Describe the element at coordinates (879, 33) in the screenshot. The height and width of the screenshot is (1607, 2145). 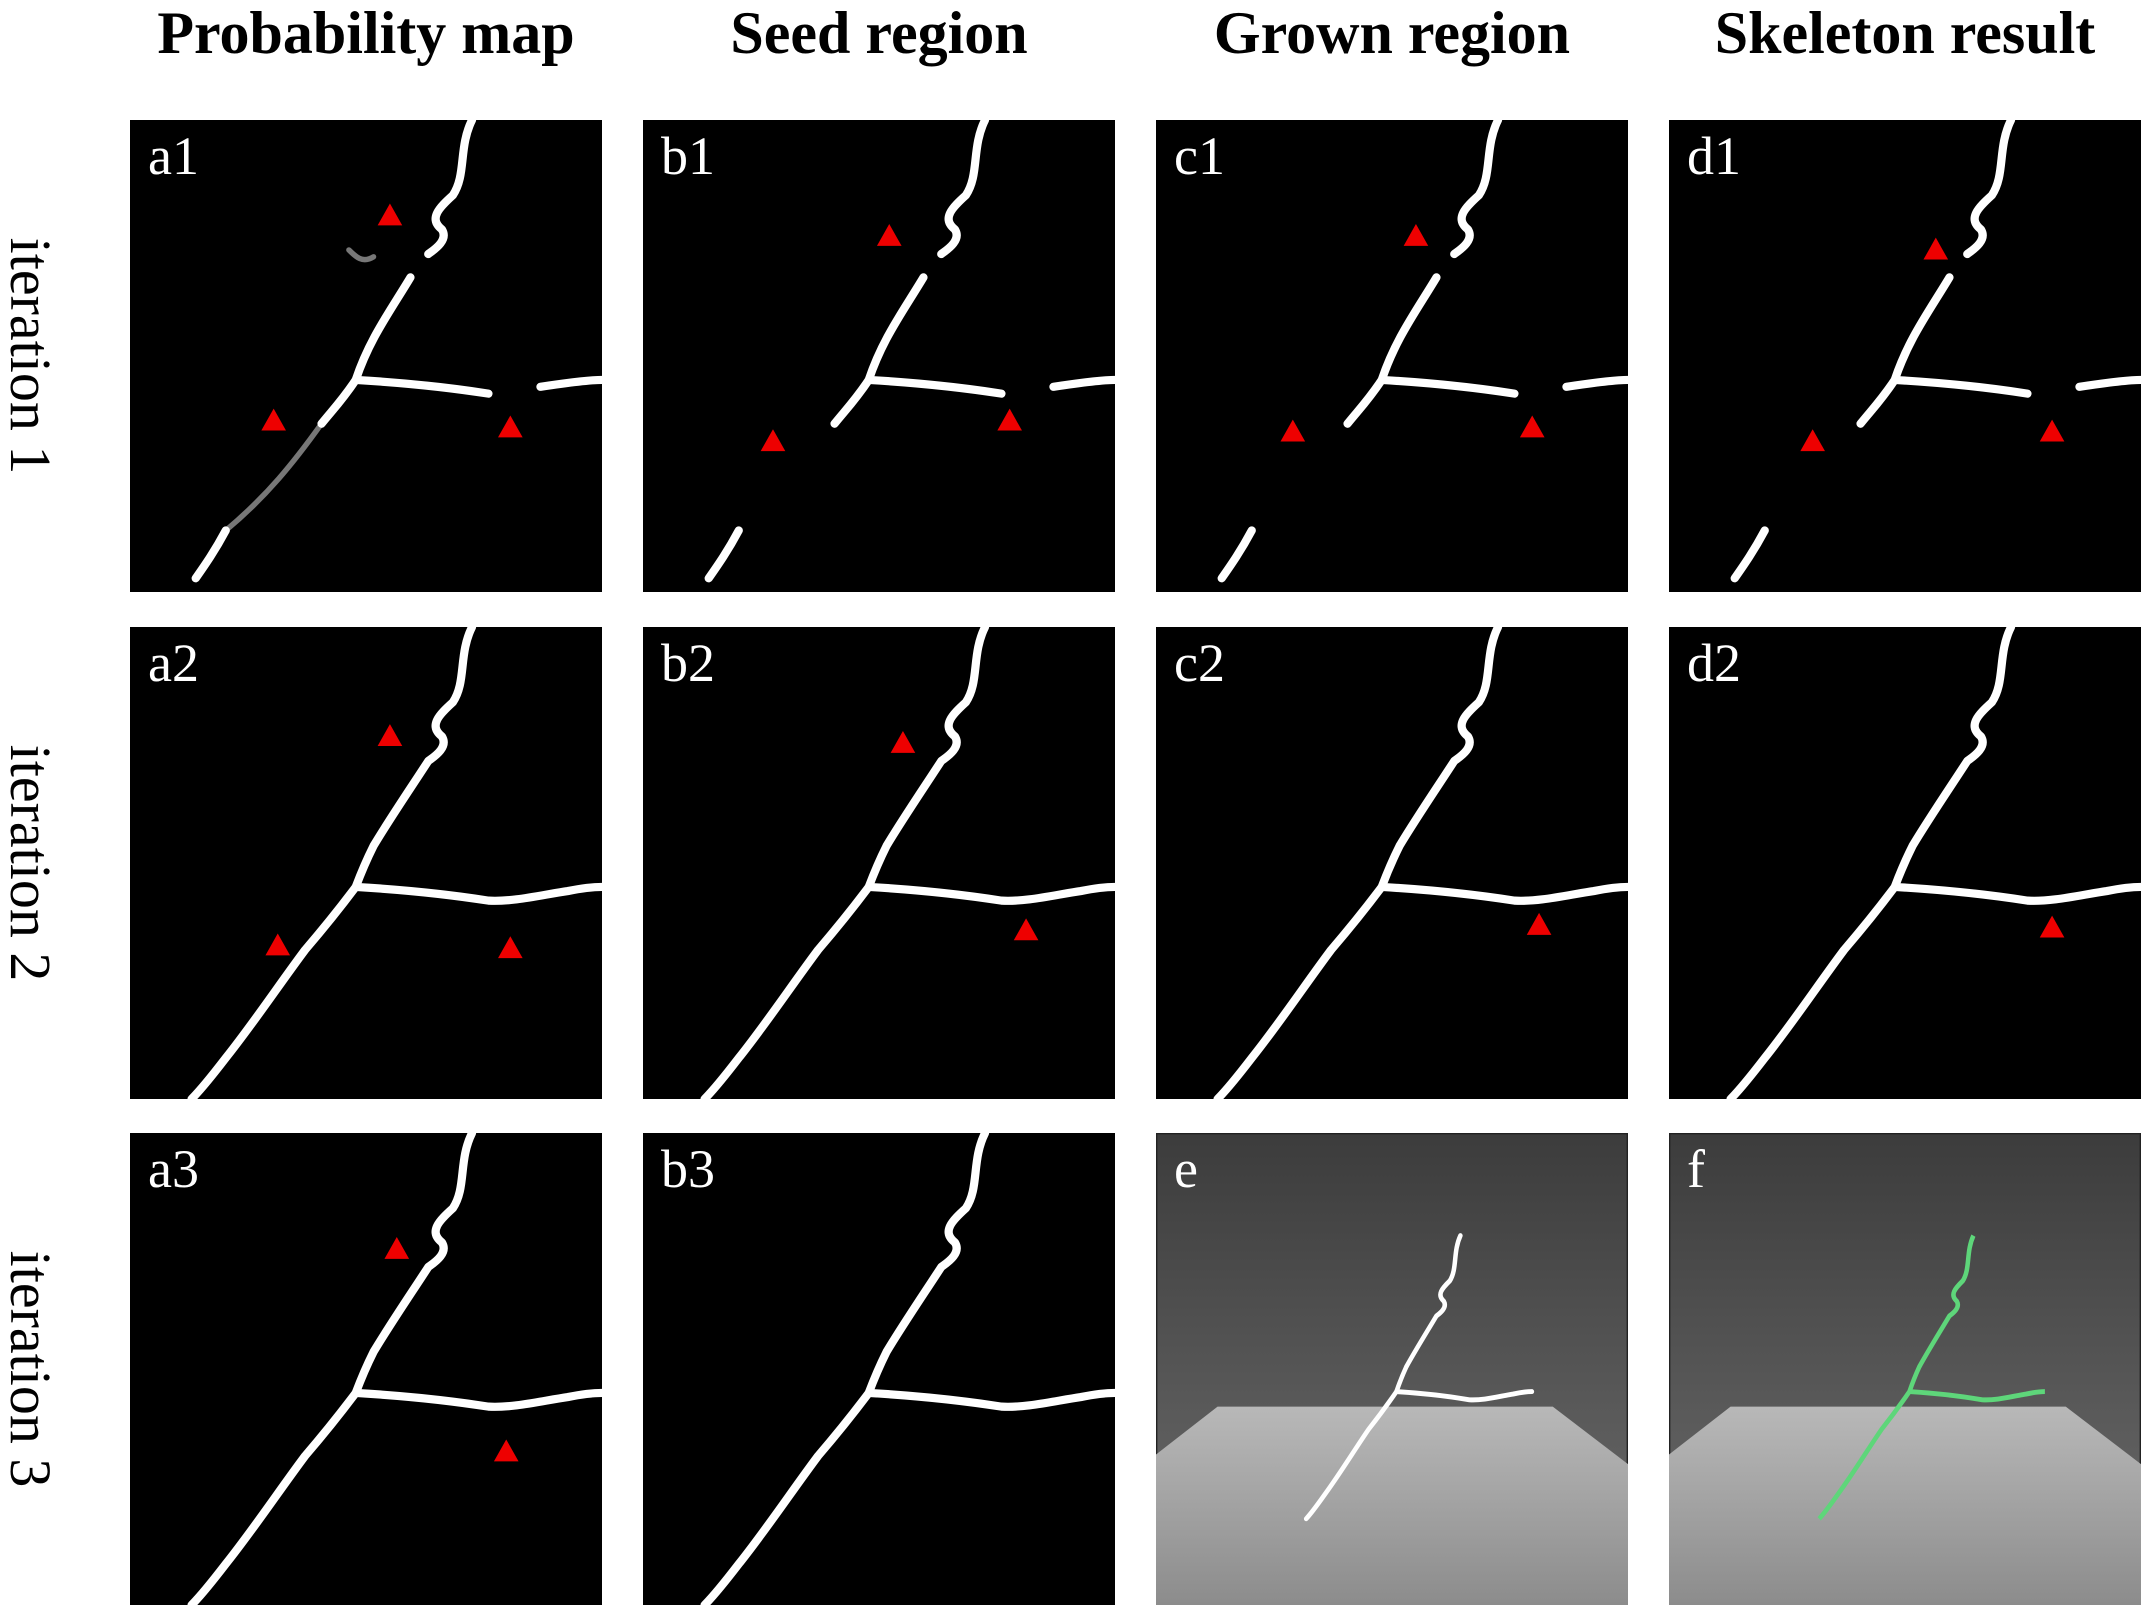
I see `column-header: Seed region` at that location.